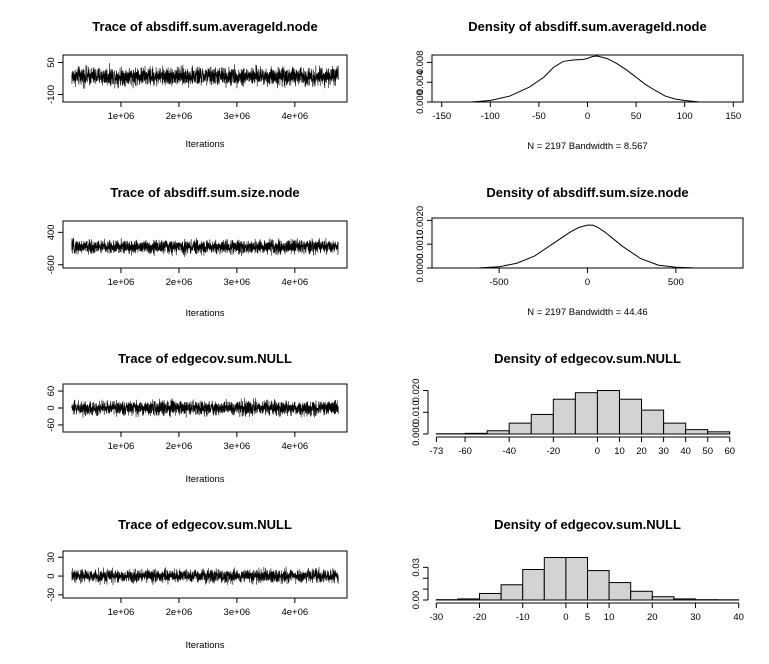  I want to click on y-tick-label: 0.0000, so click(420, 267).